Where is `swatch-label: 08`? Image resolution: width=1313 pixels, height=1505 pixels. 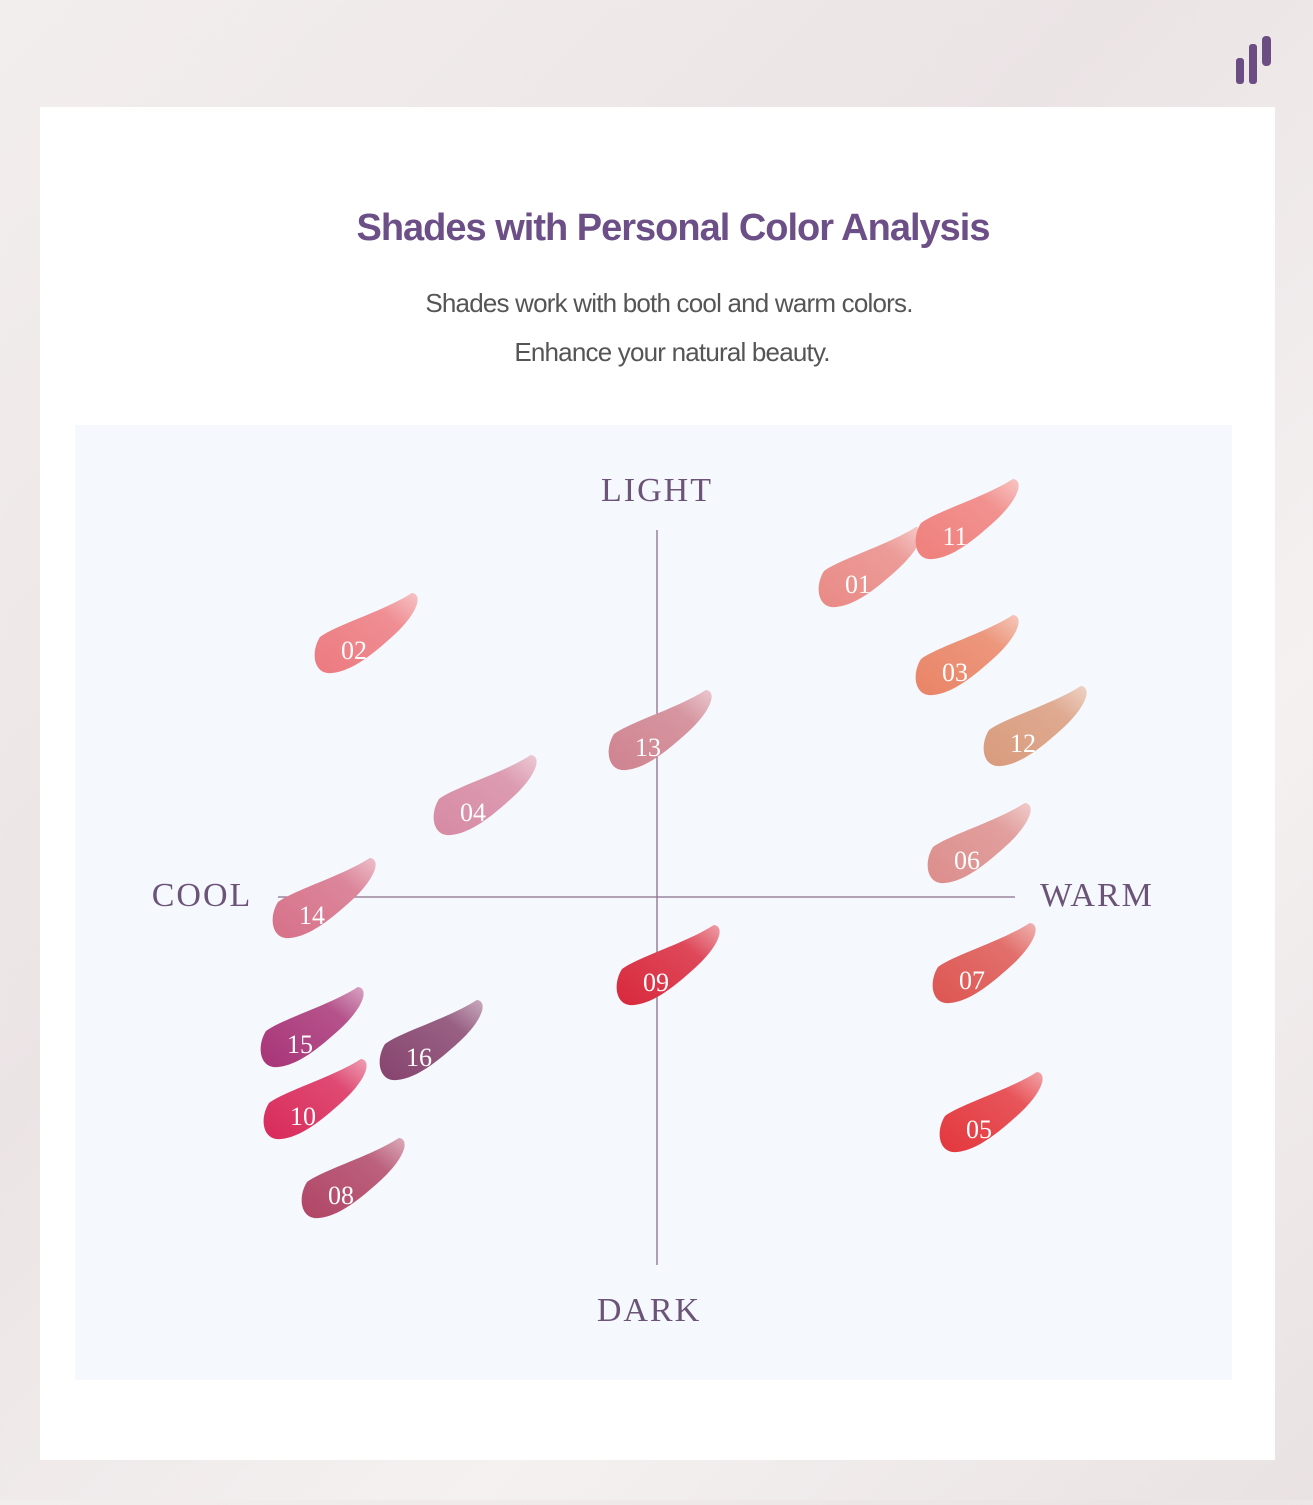
swatch-label: 08 is located at coordinates (341, 1195).